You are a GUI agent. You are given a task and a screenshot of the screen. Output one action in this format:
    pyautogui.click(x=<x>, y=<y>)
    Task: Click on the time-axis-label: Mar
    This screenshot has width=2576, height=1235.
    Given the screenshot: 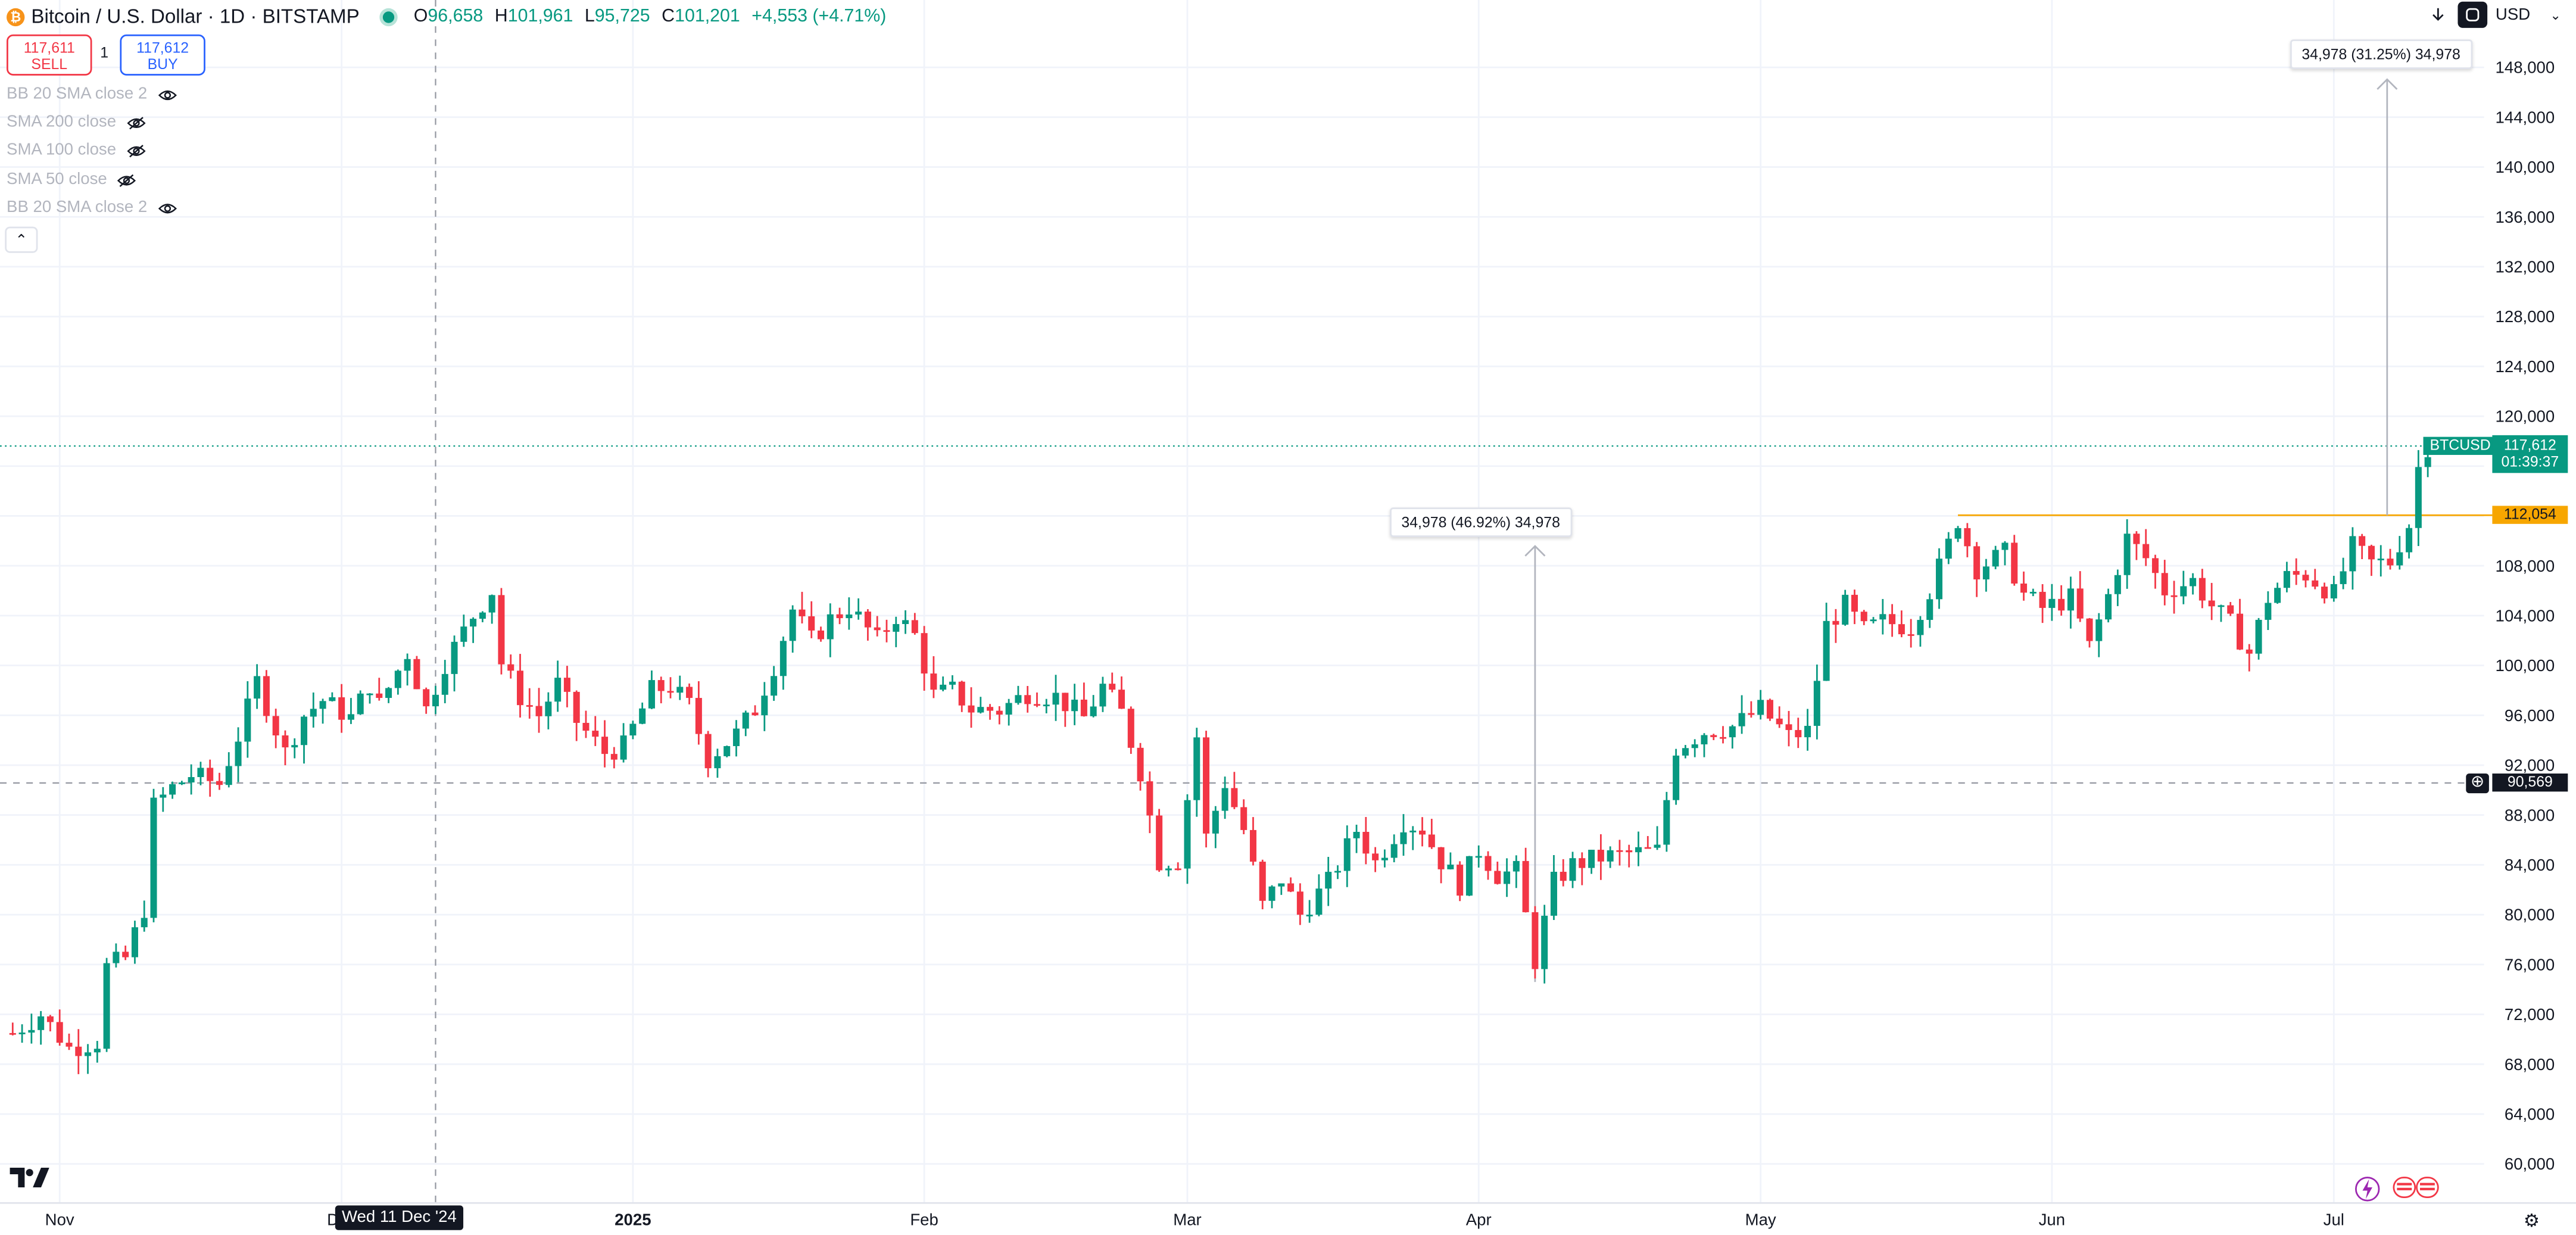 What is the action you would take?
    pyautogui.click(x=1188, y=1219)
    